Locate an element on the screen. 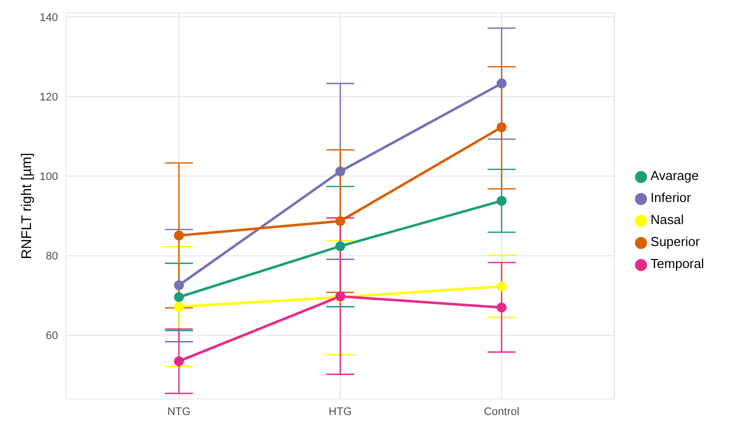 Image resolution: width=732 pixels, height=440 pixels. y-tick-label: 120 is located at coordinates (49, 97).